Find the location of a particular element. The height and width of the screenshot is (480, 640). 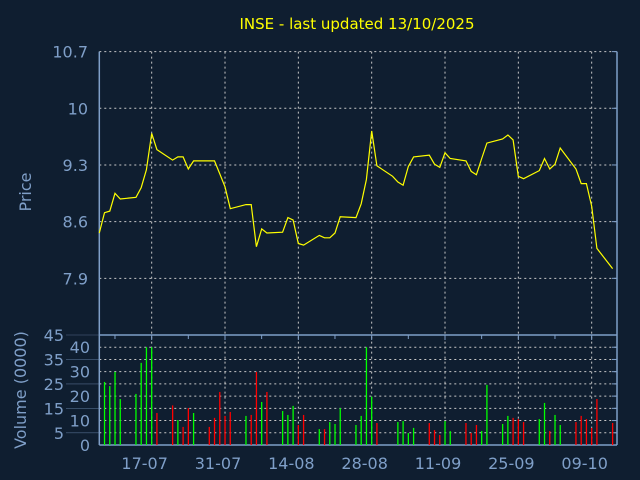

price-axis-label: Price is located at coordinates (25, 191).